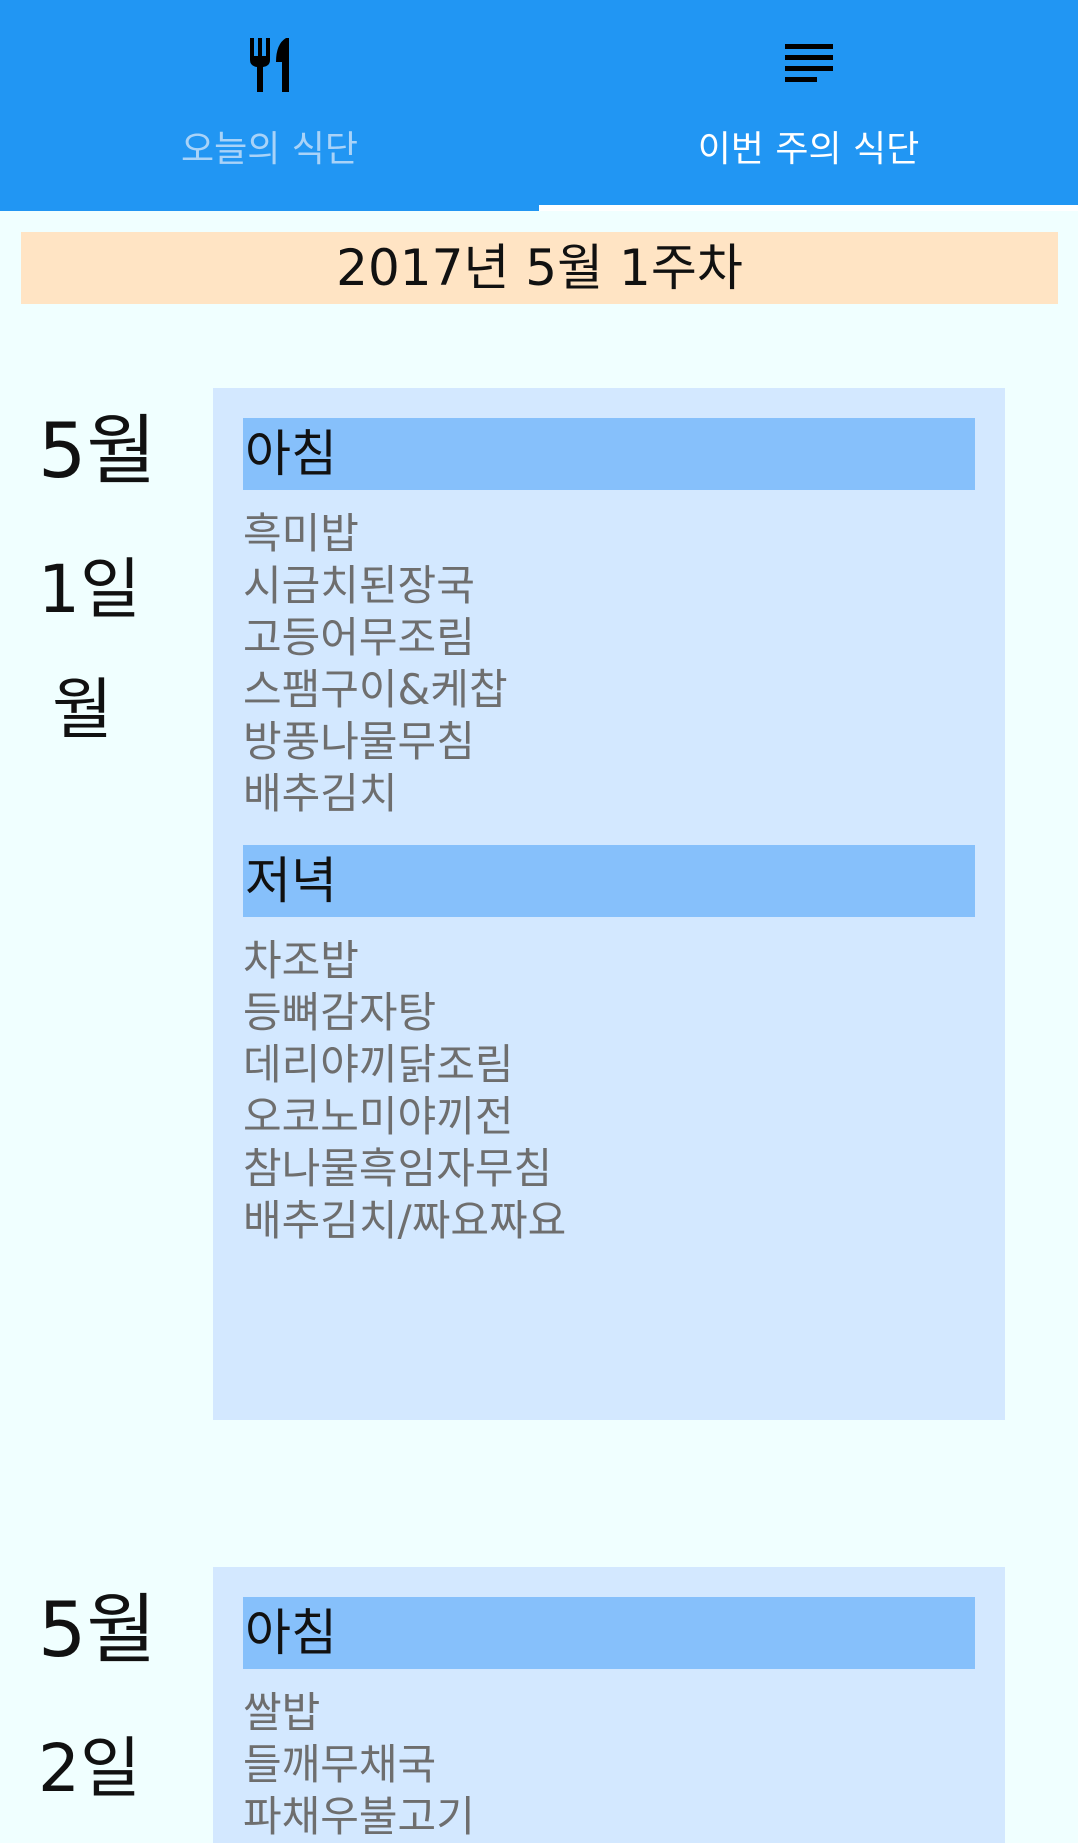  Describe the element at coordinates (808, 105) in the screenshot. I see `tab-week-menu: 이번 주의 식단` at that location.